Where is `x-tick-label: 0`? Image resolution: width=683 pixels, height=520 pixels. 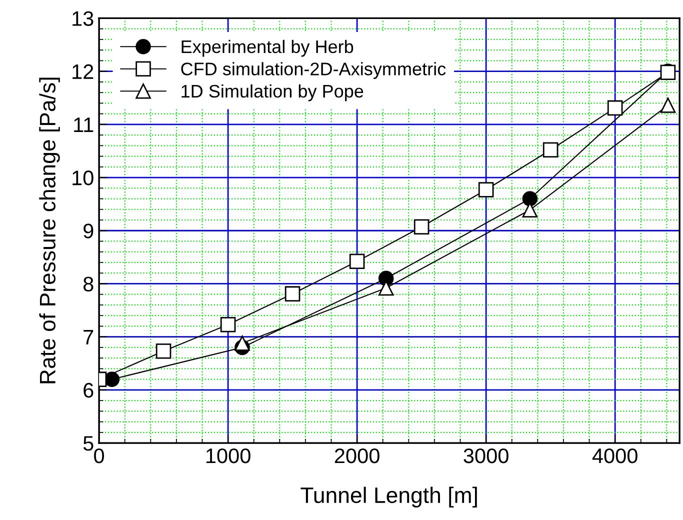 x-tick-label: 0 is located at coordinates (99, 456).